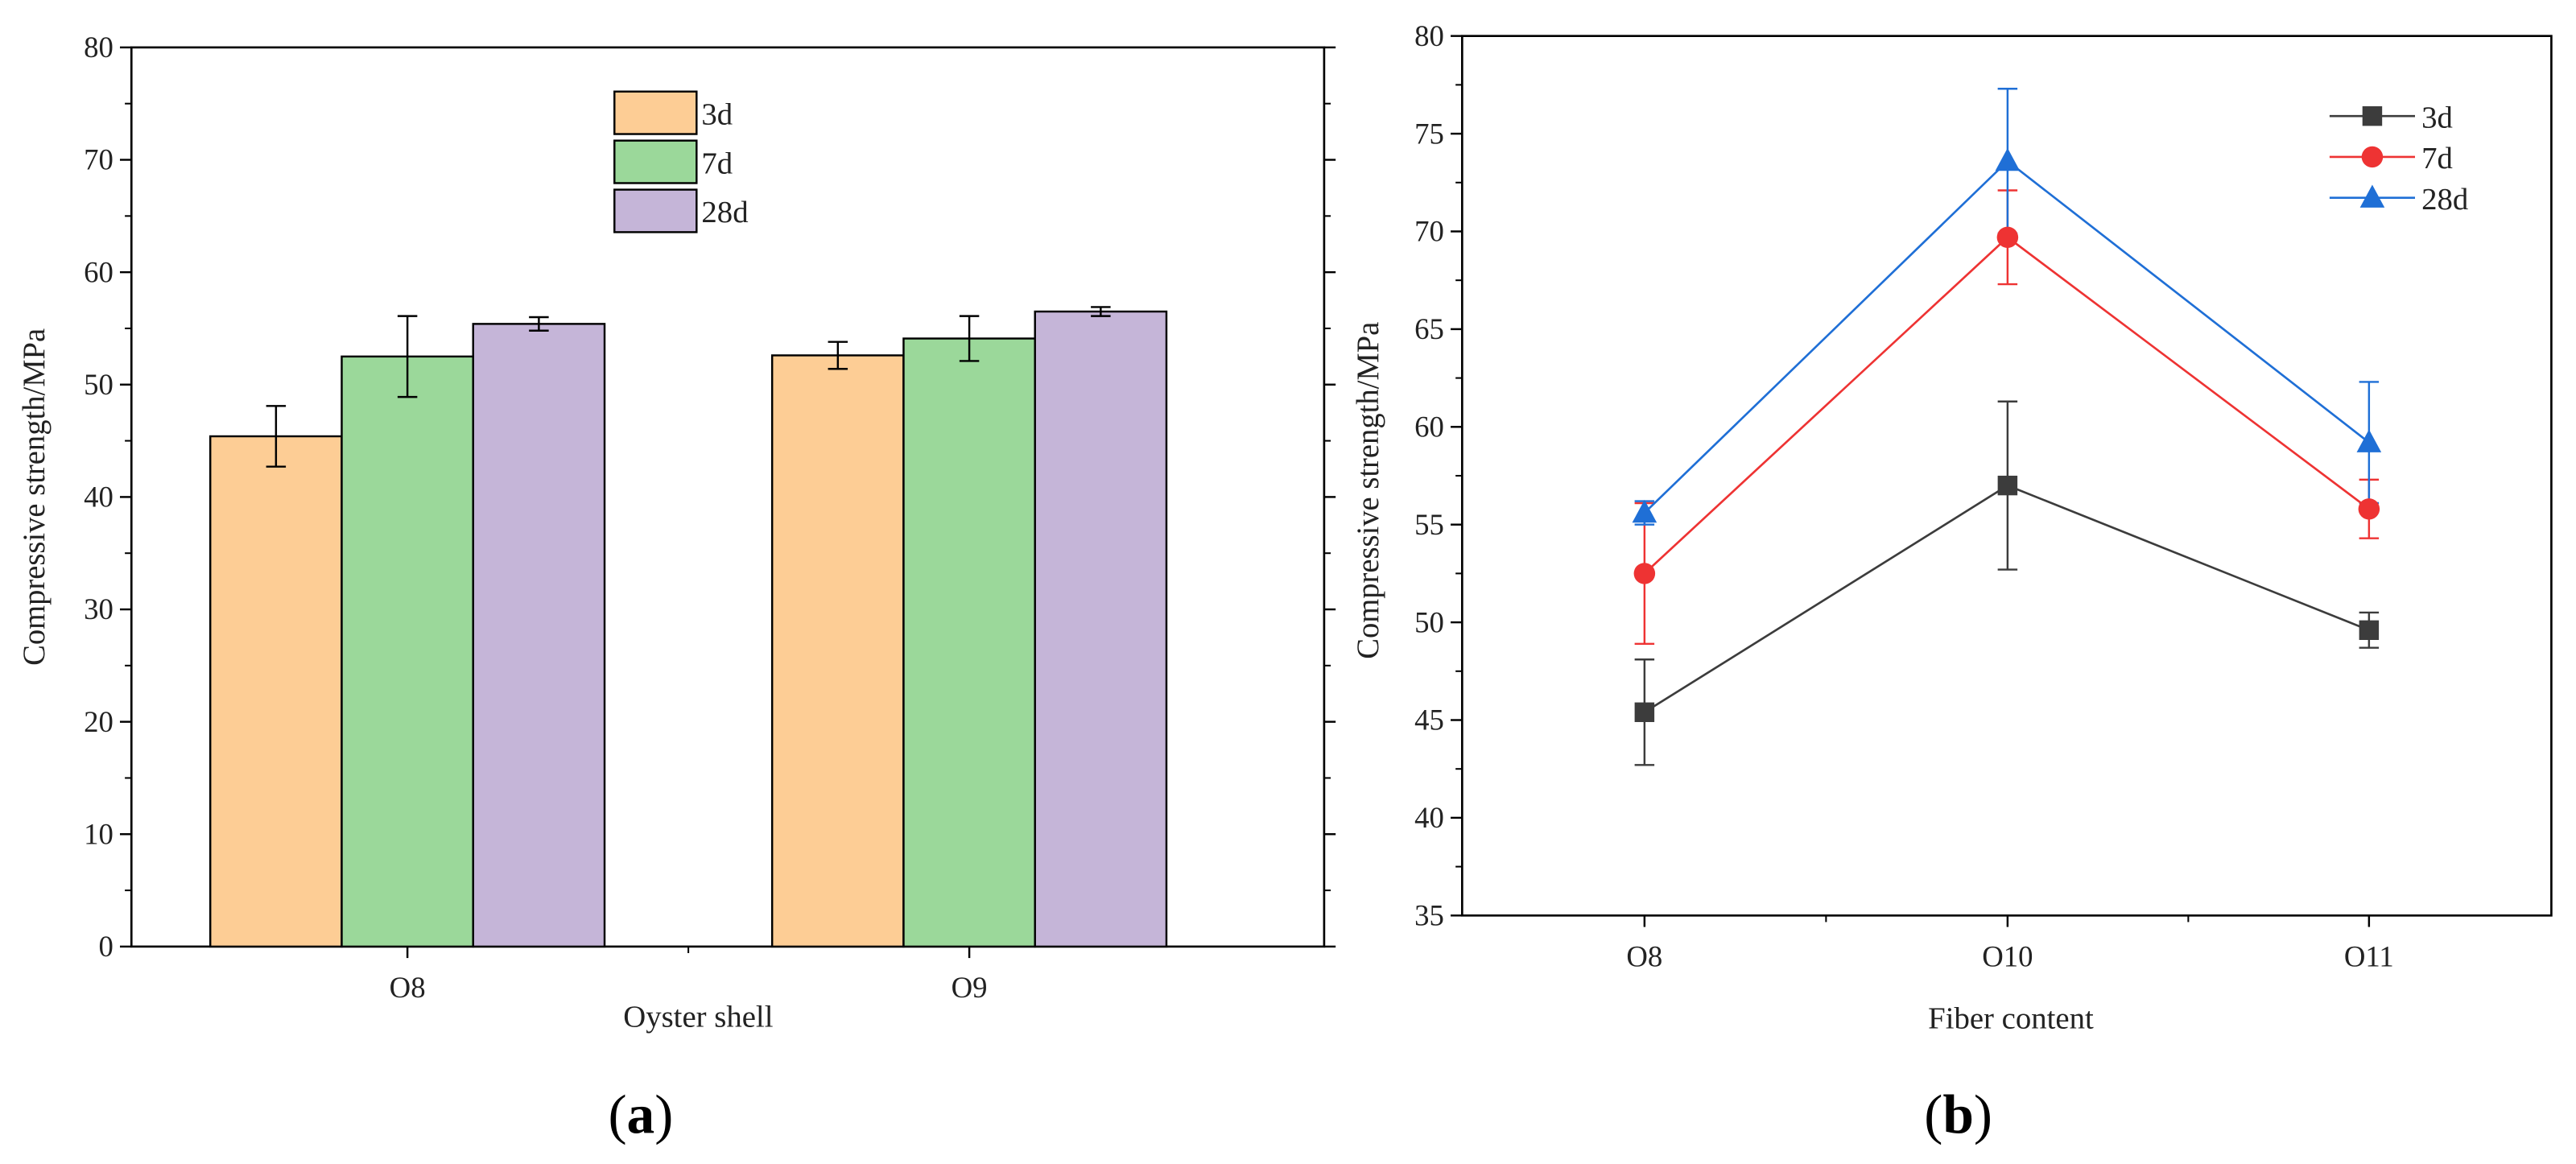 The height and width of the screenshot is (1164, 2576). I want to click on panel-b-y-tick-label: 40, so click(1429, 818).